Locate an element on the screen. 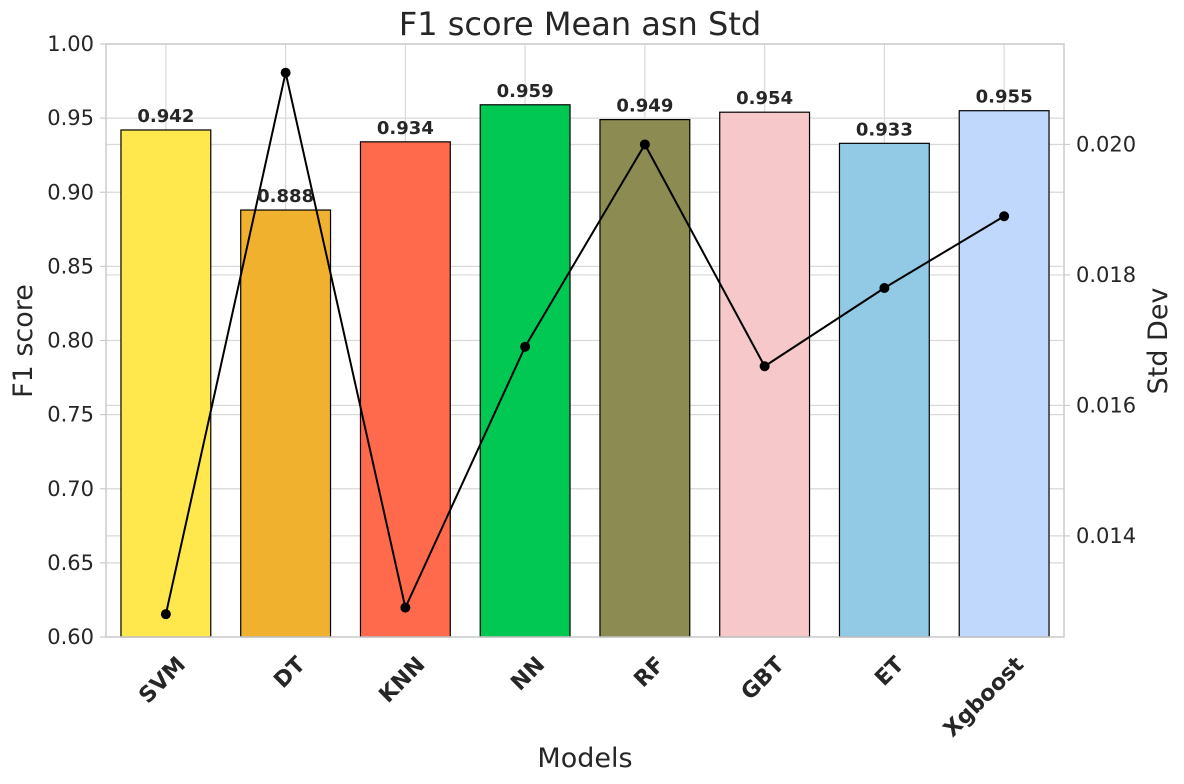  y2-tick-label: 0.018 is located at coordinates (1106, 275).